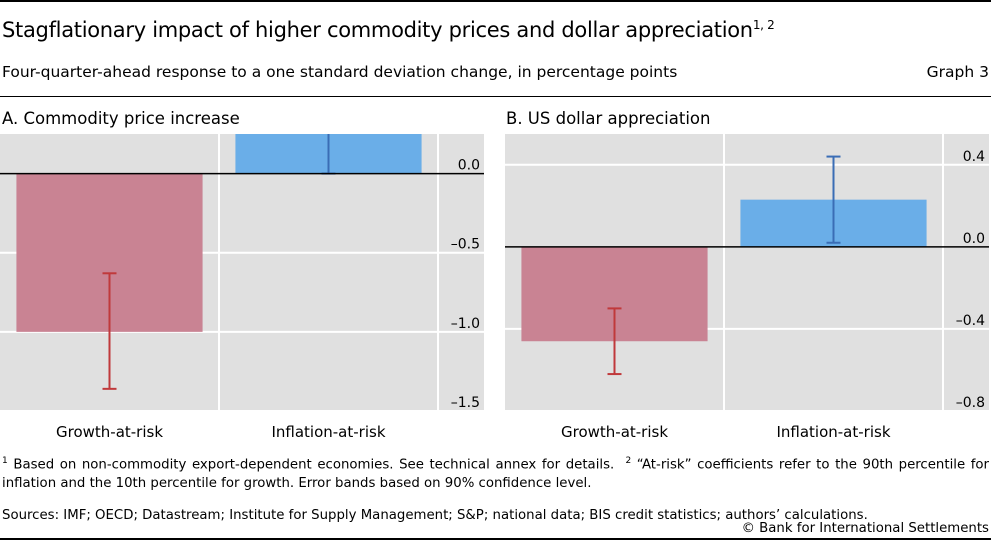 Image resolution: width=991 pixels, height=541 pixels. I want to click on y-tick-label: 0.4, so click(974, 157).